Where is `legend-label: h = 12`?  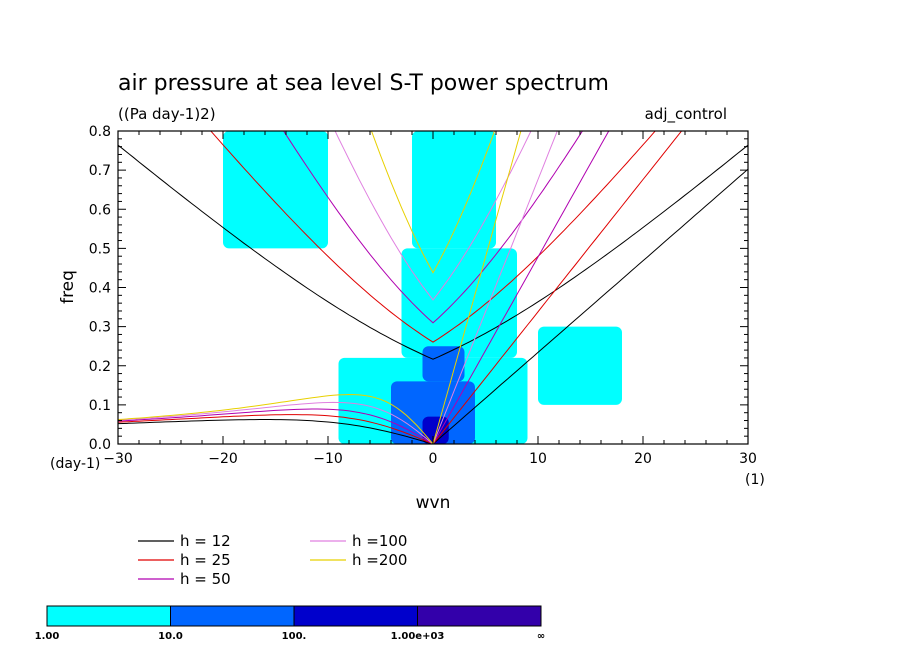 legend-label: h = 12 is located at coordinates (205, 541).